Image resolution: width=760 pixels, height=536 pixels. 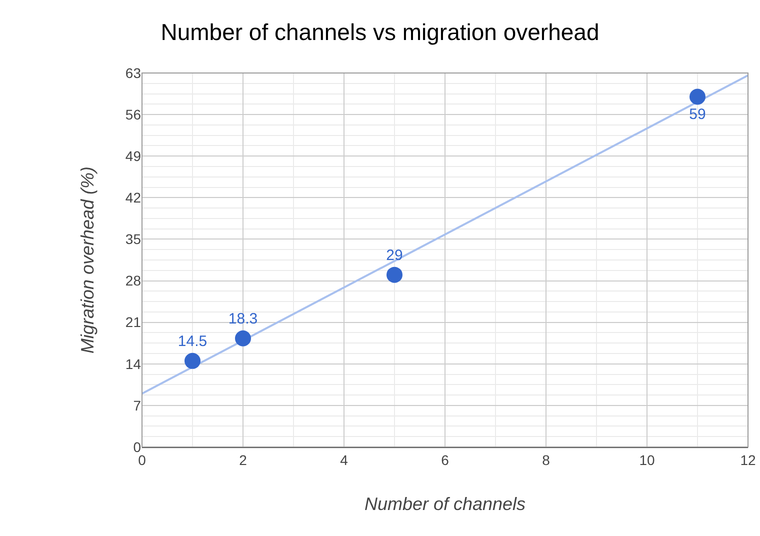 I want to click on y-tick-label: 42, so click(x=133, y=198).